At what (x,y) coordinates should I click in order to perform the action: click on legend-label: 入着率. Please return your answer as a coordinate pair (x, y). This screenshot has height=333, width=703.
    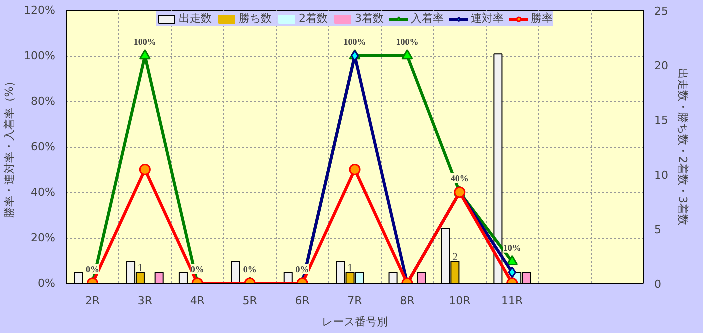
    Looking at the image, I should click on (427, 18).